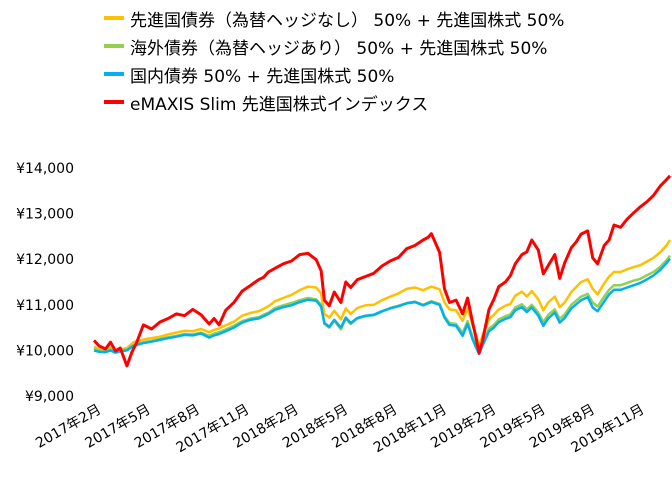 Image resolution: width=672 pixels, height=486 pixels. I want to click on legend-item: 海外債券（為替ヘッジあり） 50% + 先進国株式 50%, so click(334, 46).